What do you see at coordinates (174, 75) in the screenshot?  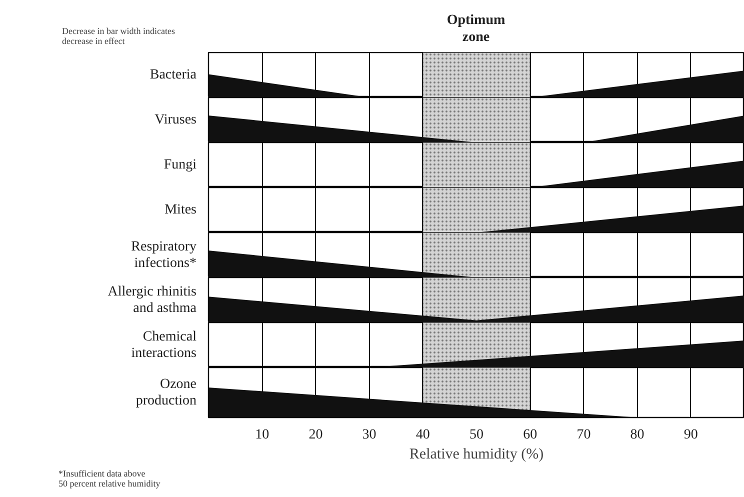 I see `chart-title: Bacteria` at bounding box center [174, 75].